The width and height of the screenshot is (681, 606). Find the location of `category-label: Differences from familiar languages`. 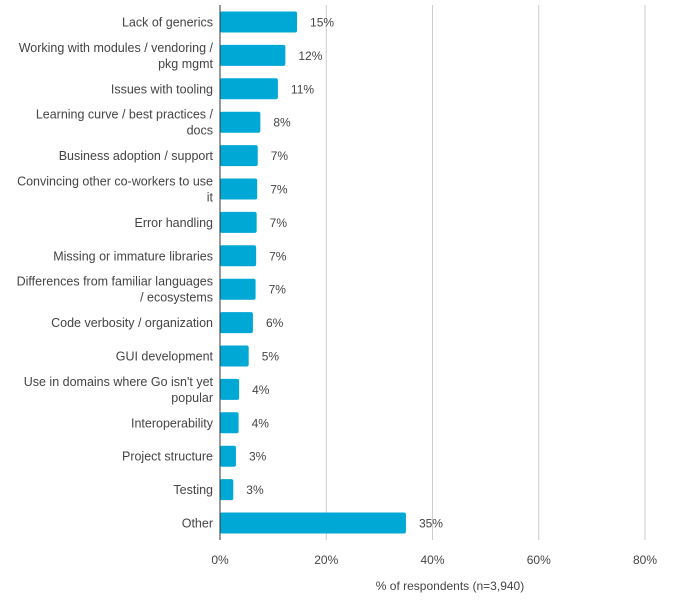

category-label: Differences from familiar languages is located at coordinates (115, 282).